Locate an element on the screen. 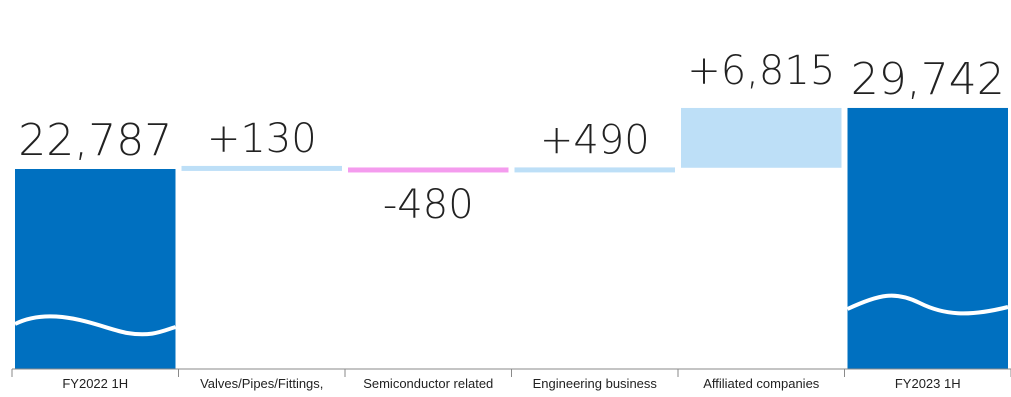 This screenshot has width=1011, height=397. value-label: +130 is located at coordinates (262, 139).